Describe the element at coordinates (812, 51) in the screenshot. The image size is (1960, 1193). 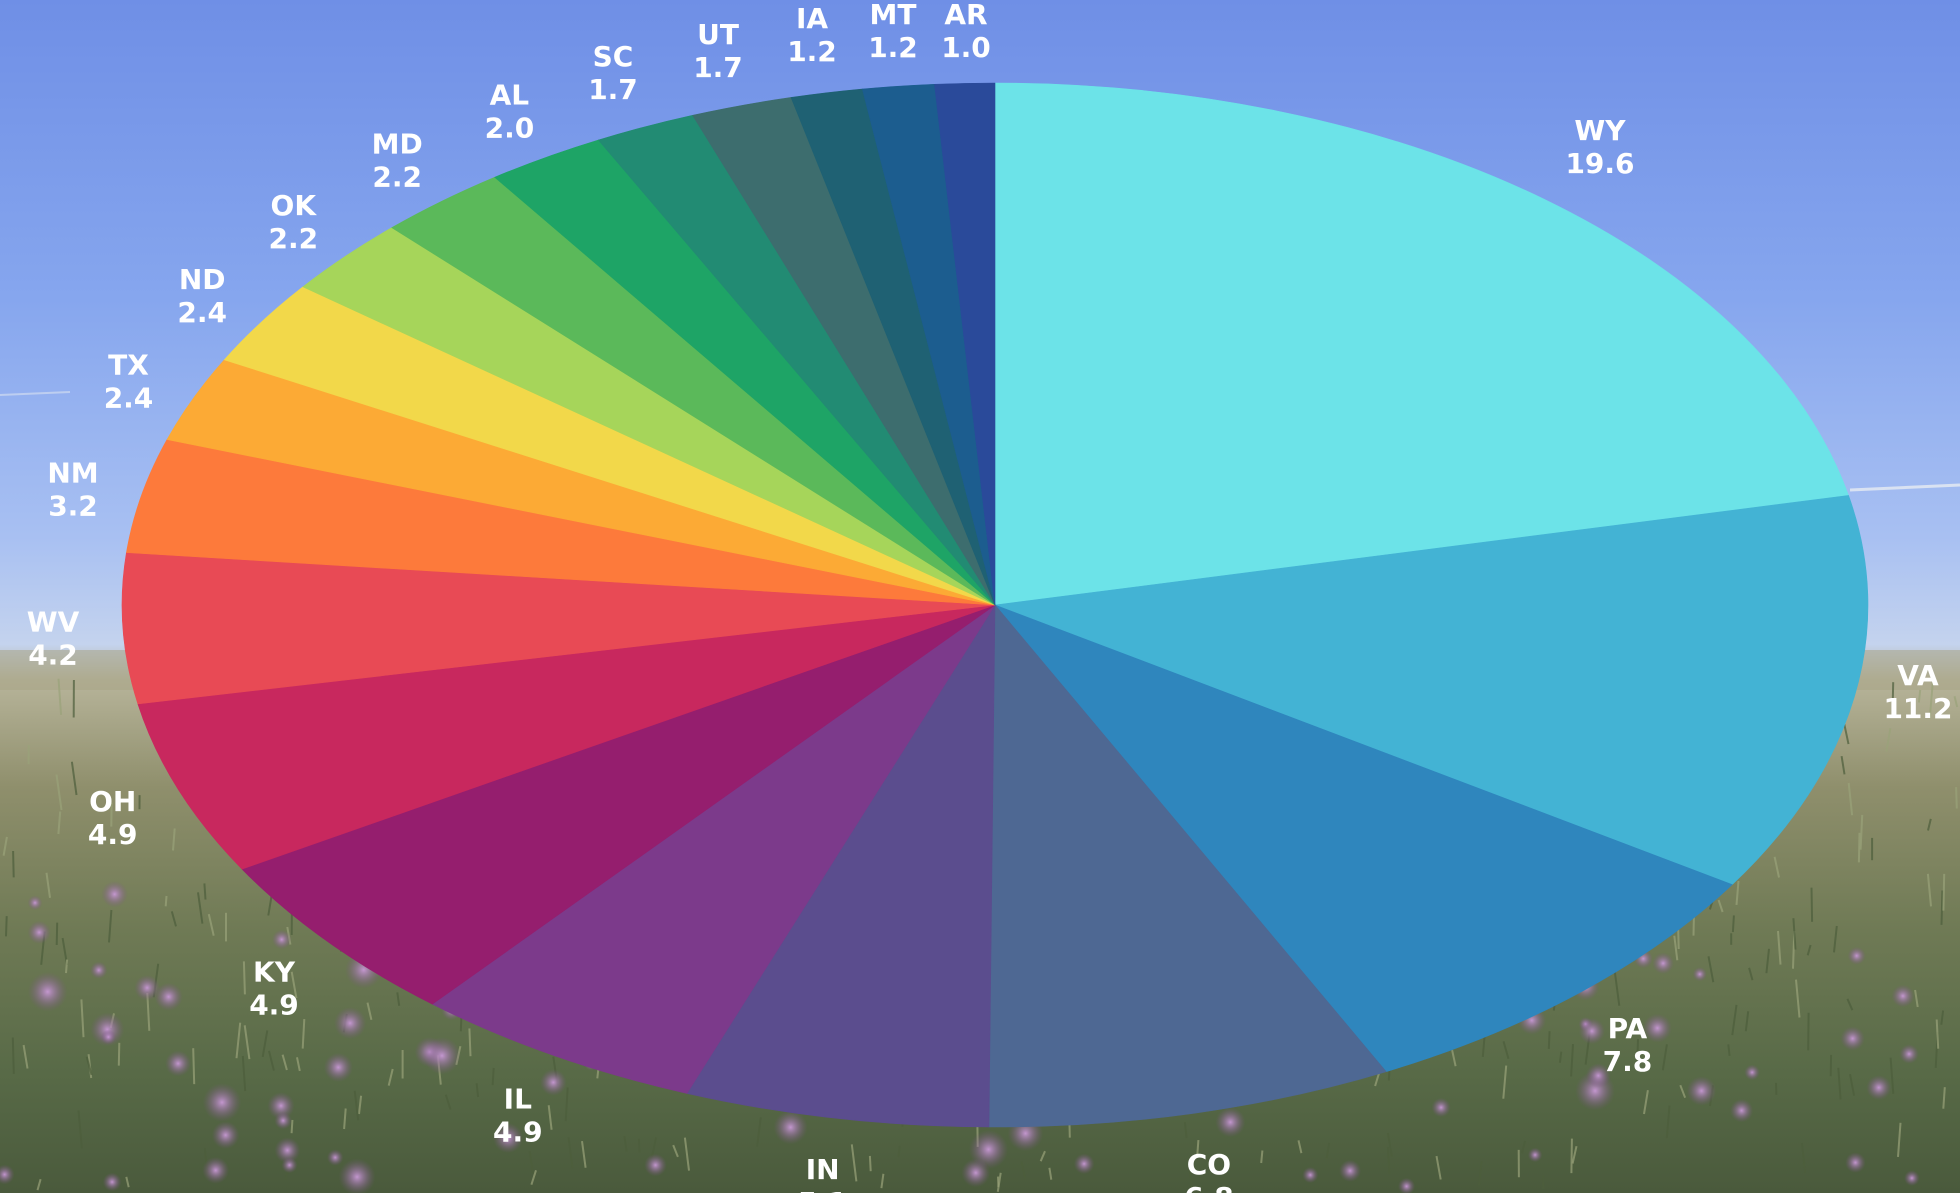
I see `slice-value-ia: 1.2` at that location.